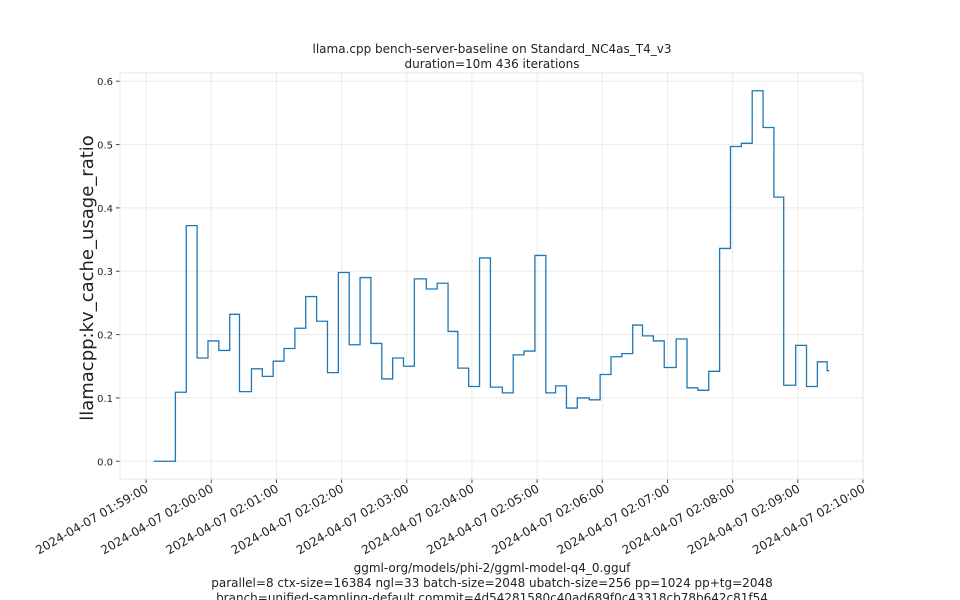 The width and height of the screenshot is (960, 600). I want to click on x-tick-label: 2024-04-07 02:03:00, so click(352, 519).